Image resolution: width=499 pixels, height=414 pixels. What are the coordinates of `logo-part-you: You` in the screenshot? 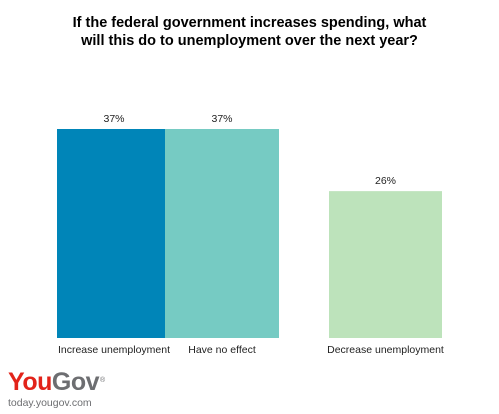 It's located at (30, 382).